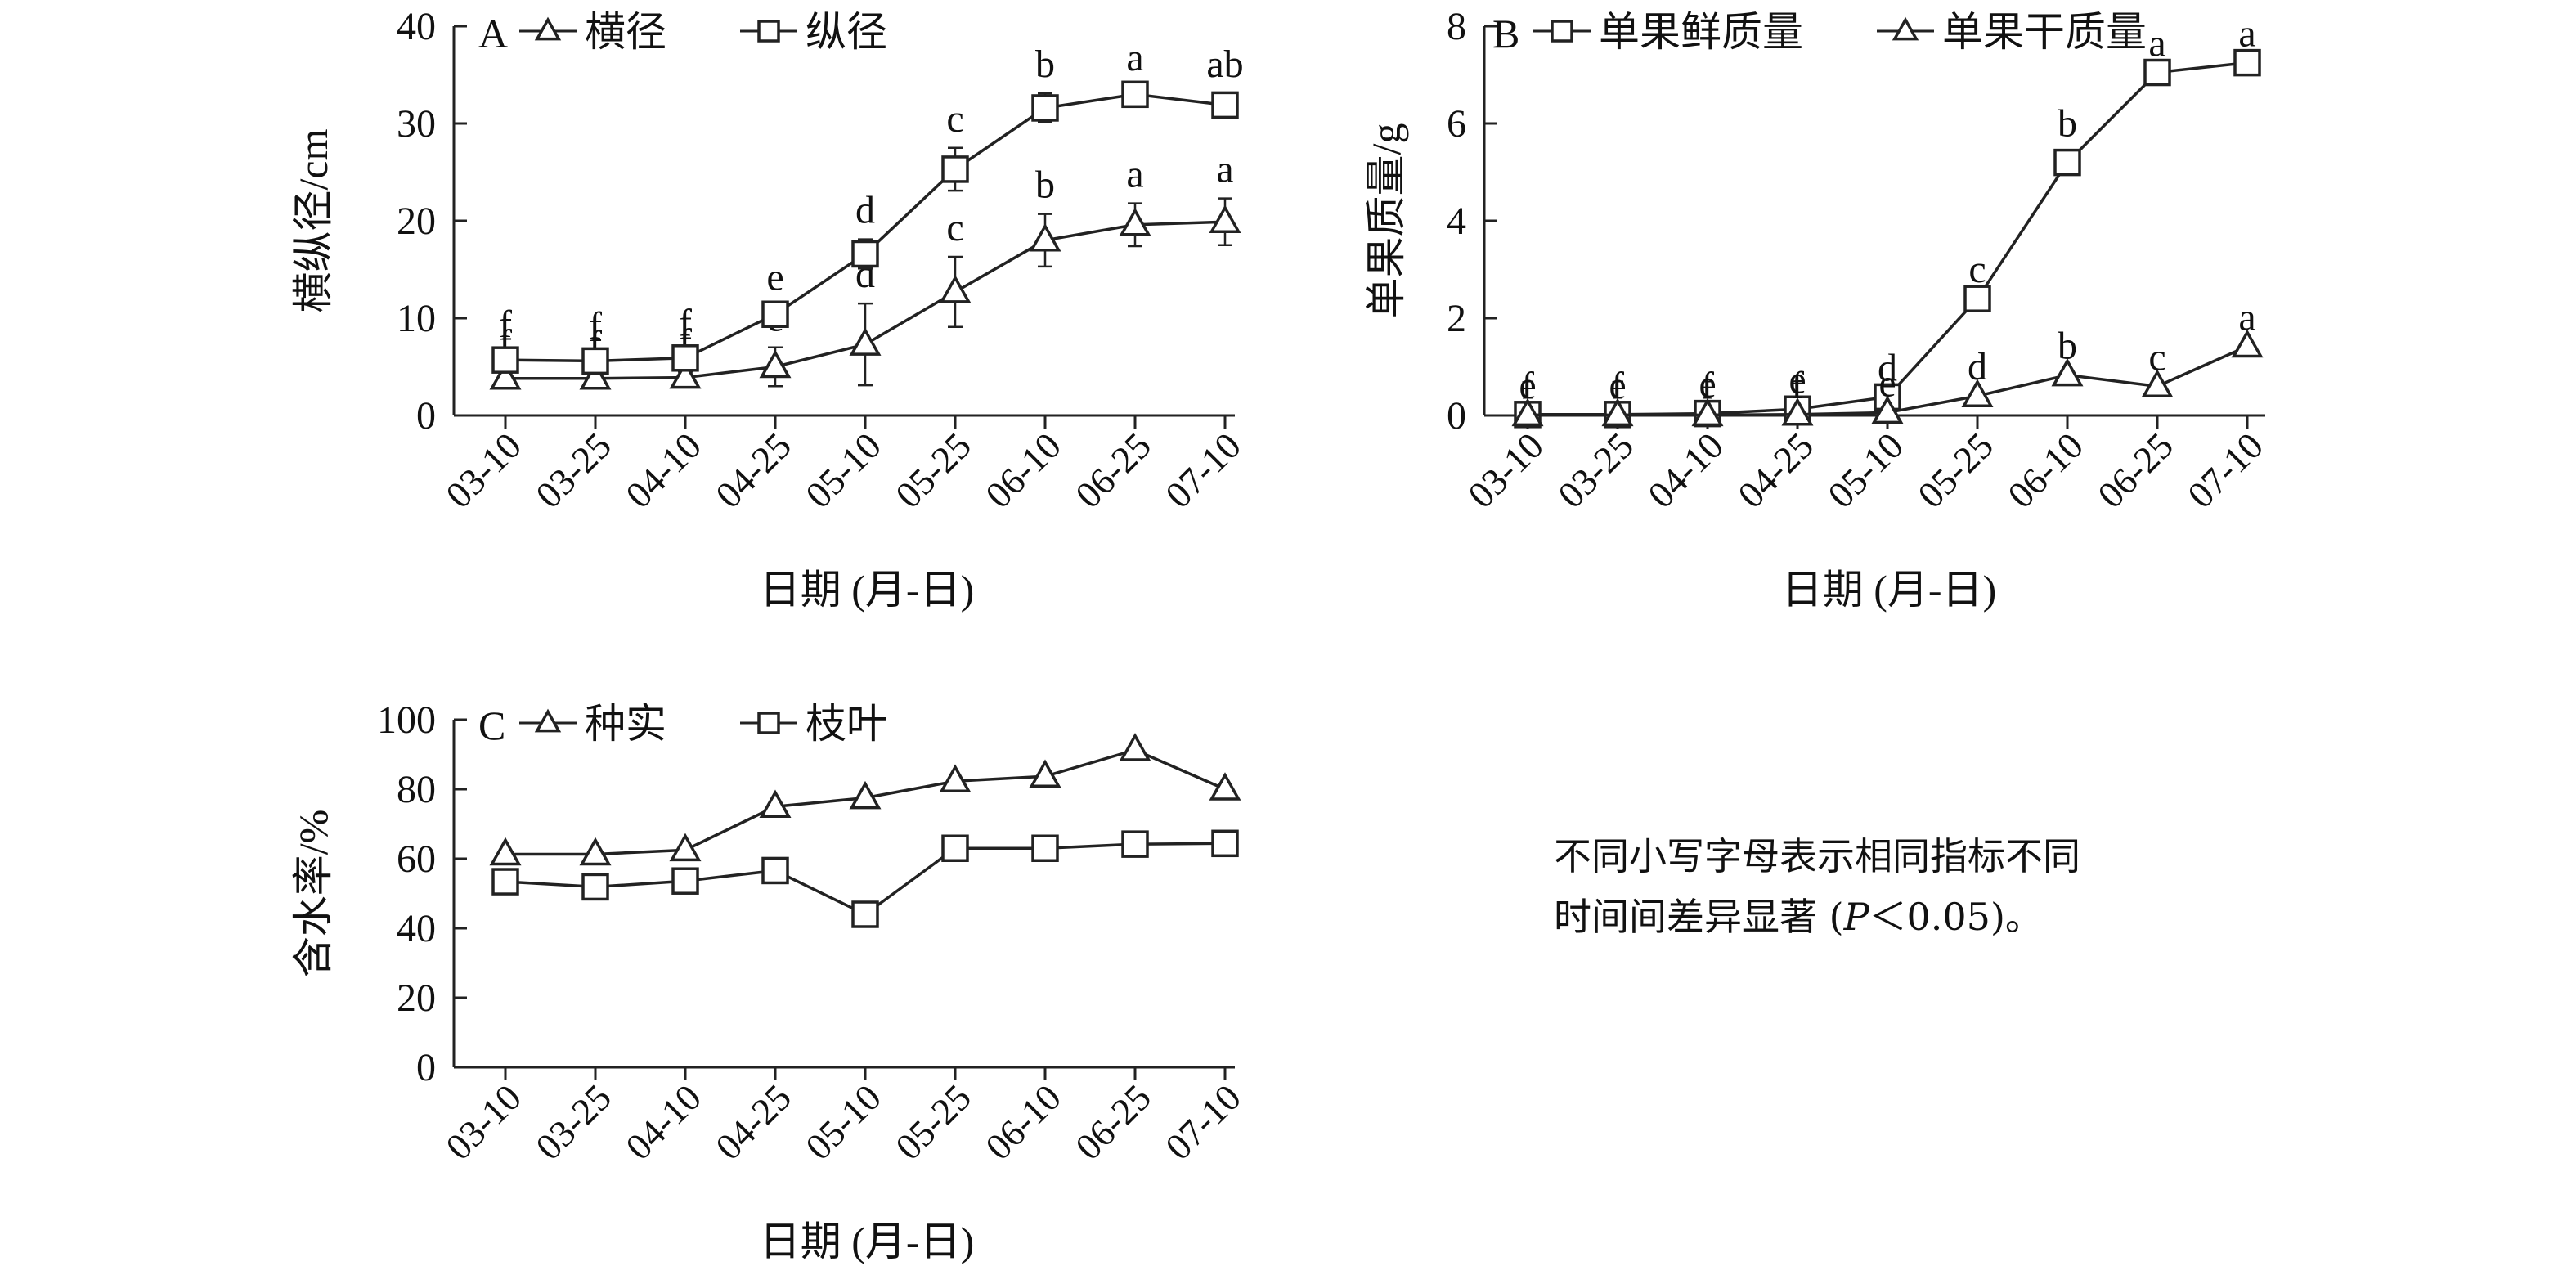 This screenshot has height=1266, width=2576. What do you see at coordinates (625, 724) in the screenshot?
I see `legend-label: 种实` at bounding box center [625, 724].